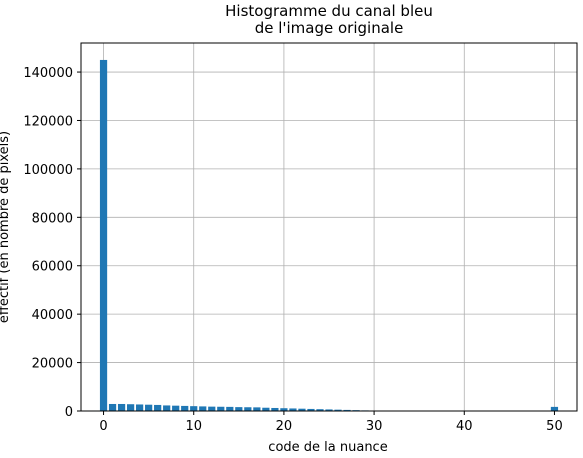  Describe the element at coordinates (69, 412) in the screenshot. I see `y-tick-label: 0` at that location.